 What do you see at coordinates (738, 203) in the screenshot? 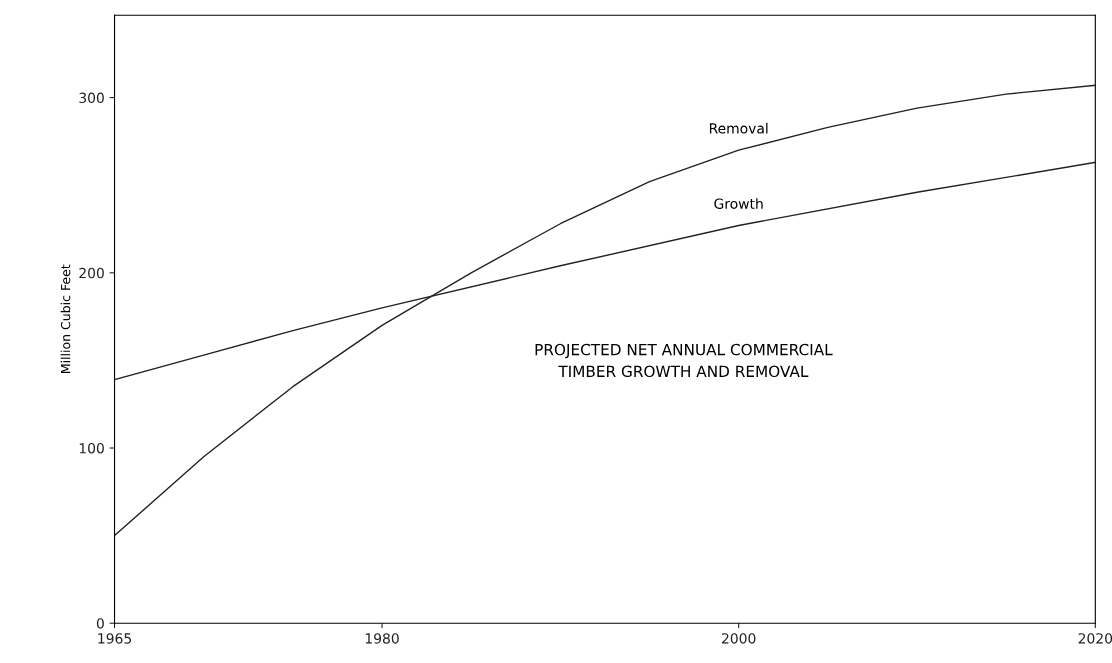
I see `series-label: Growth` at bounding box center [738, 203].